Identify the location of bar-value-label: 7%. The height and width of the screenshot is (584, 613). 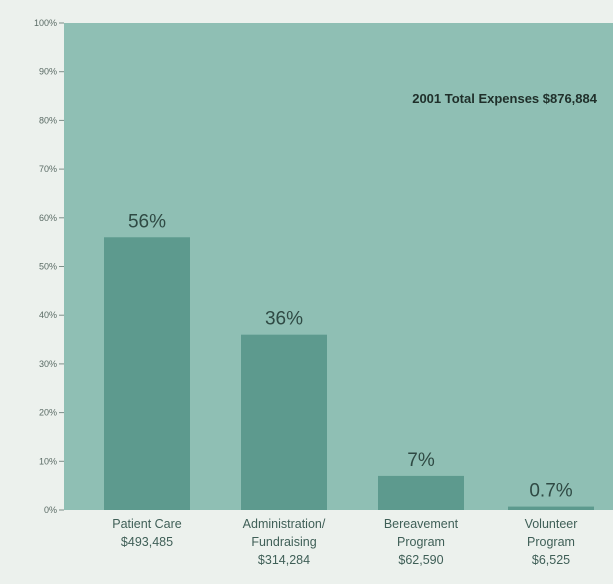
(421, 460).